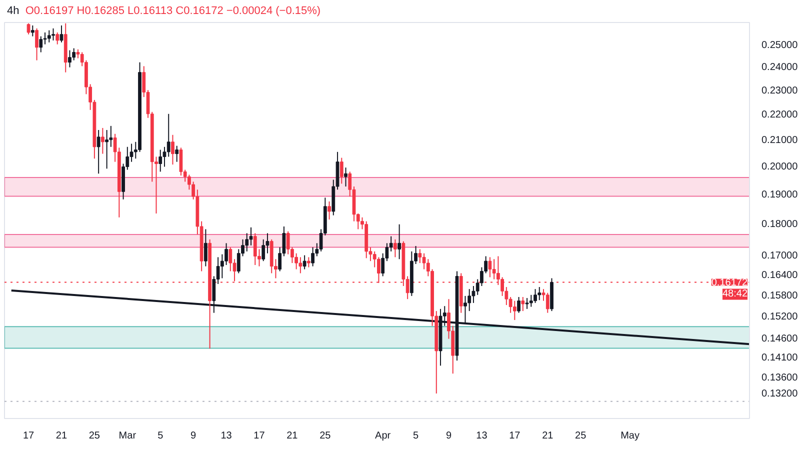 This screenshot has width=800, height=450. What do you see at coordinates (780, 276) in the screenshot?
I see `y-tick-label: 0.16400` at bounding box center [780, 276].